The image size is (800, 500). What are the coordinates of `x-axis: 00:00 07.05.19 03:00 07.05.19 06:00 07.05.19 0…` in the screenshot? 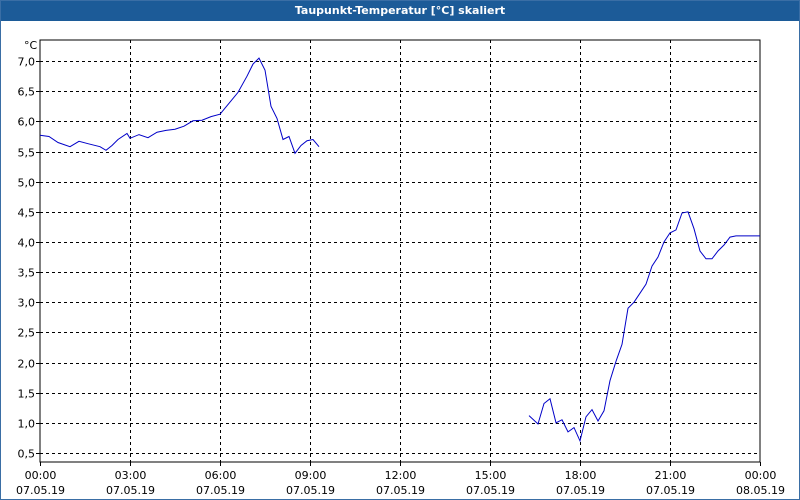 It's located at (400, 479).